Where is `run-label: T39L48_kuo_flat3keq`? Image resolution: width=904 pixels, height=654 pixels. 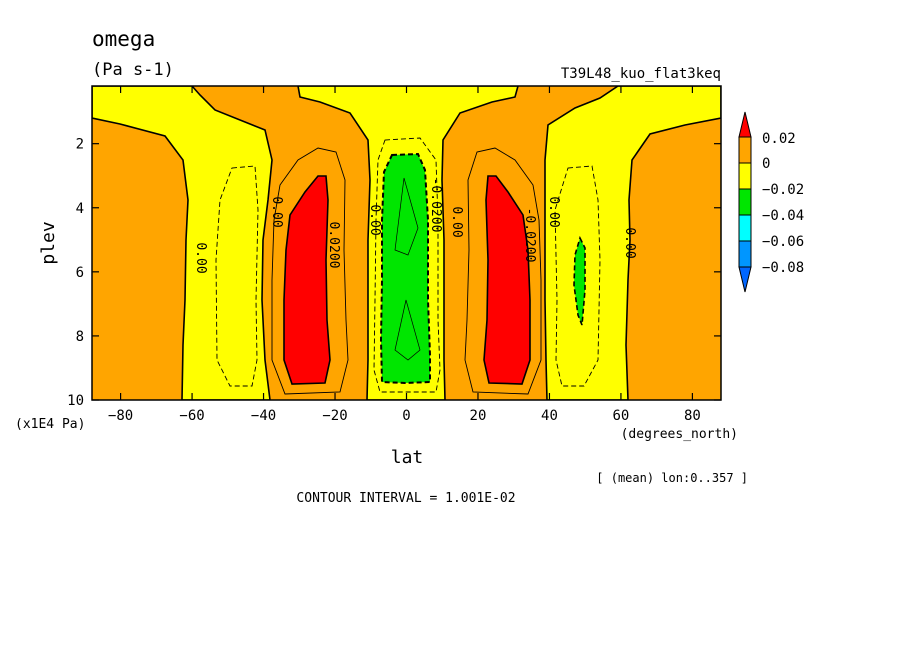
run-label: T39L48_kuo_flat3keq is located at coordinates (641, 74).